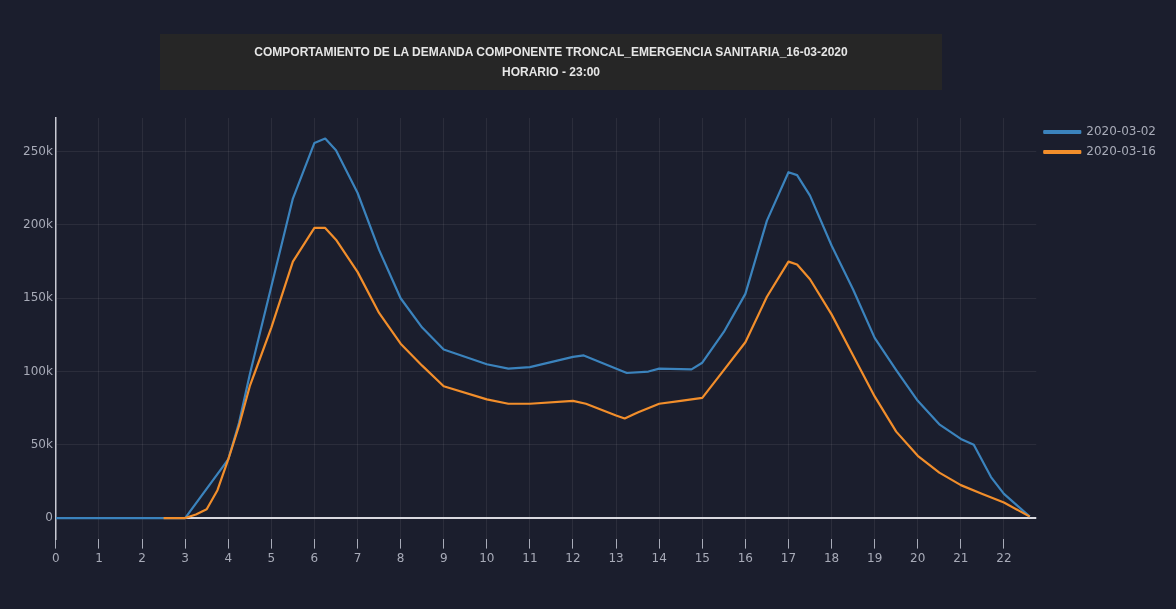 The image size is (1176, 609). Describe the element at coordinates (487, 557) in the screenshot. I see `x-tick-label: 10` at that location.